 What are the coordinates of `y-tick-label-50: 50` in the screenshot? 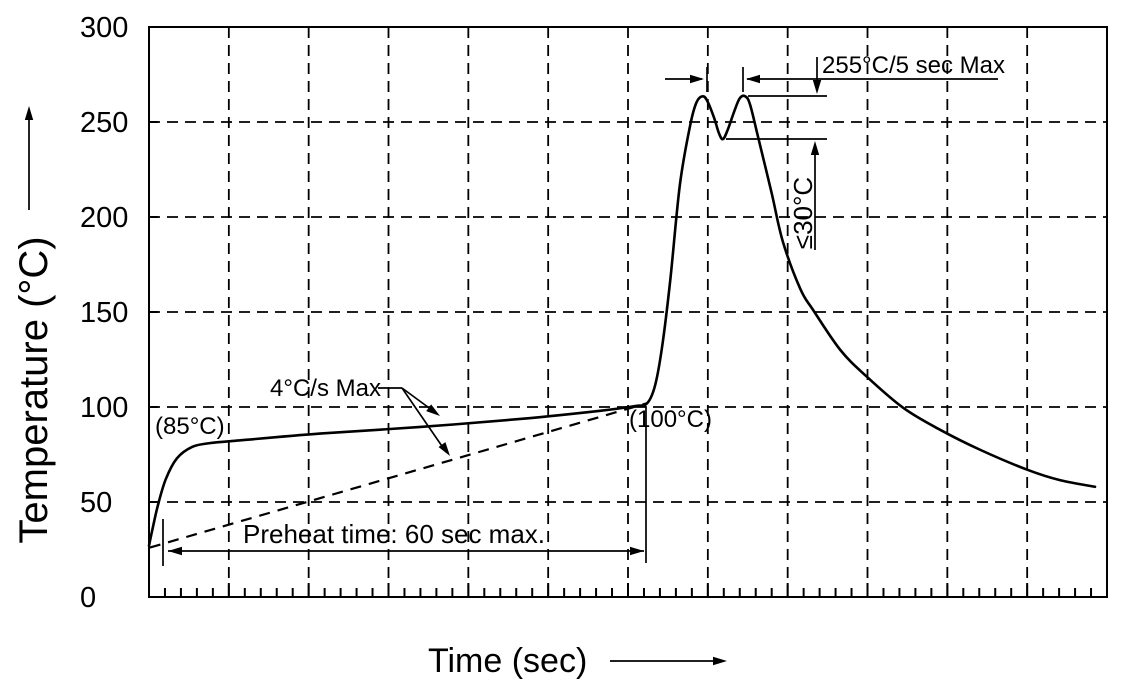 It's located at (96, 503).